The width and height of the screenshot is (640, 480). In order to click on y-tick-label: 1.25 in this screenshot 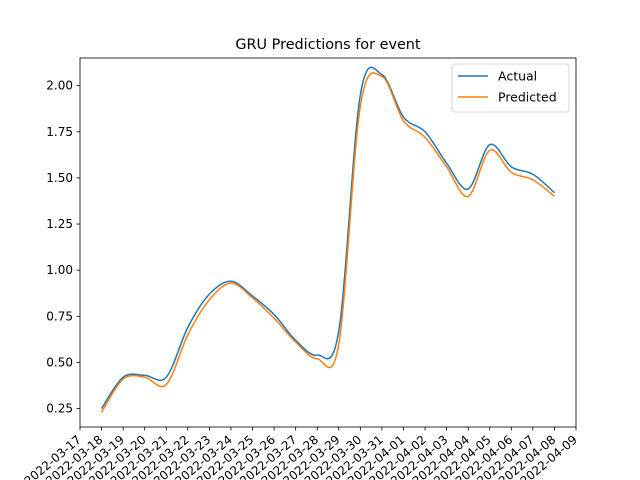, I will do `click(59, 224)`.